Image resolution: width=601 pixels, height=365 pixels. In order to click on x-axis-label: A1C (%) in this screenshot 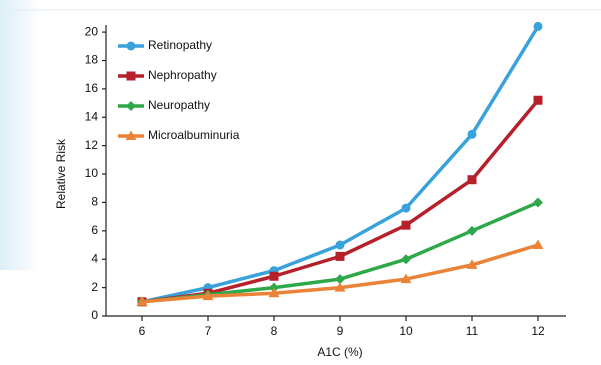, I will do `click(339, 352)`.